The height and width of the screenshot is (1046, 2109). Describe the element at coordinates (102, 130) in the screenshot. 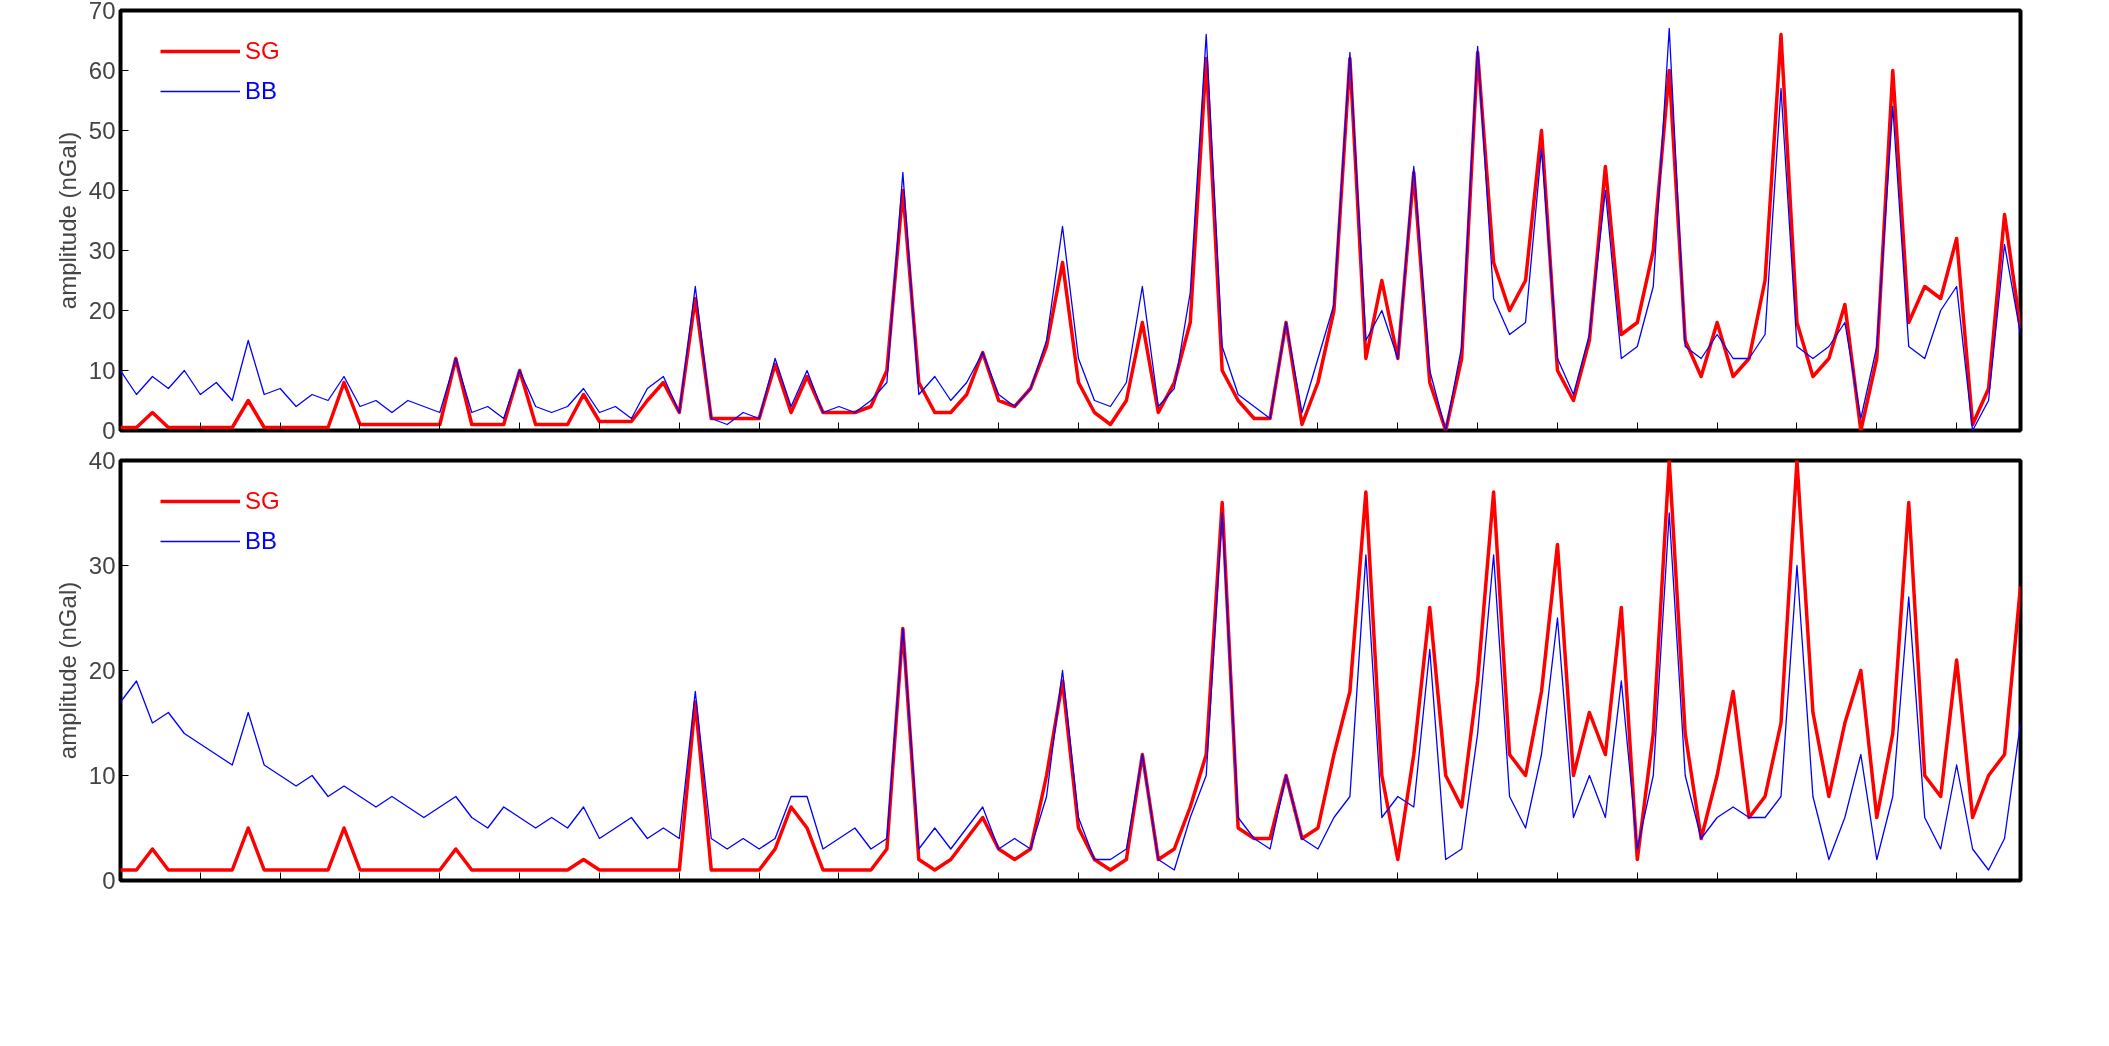

I see `y-tick-label: 50` at that location.